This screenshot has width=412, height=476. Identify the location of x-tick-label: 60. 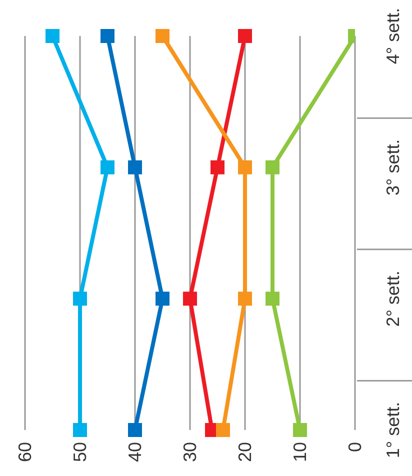
(25, 452).